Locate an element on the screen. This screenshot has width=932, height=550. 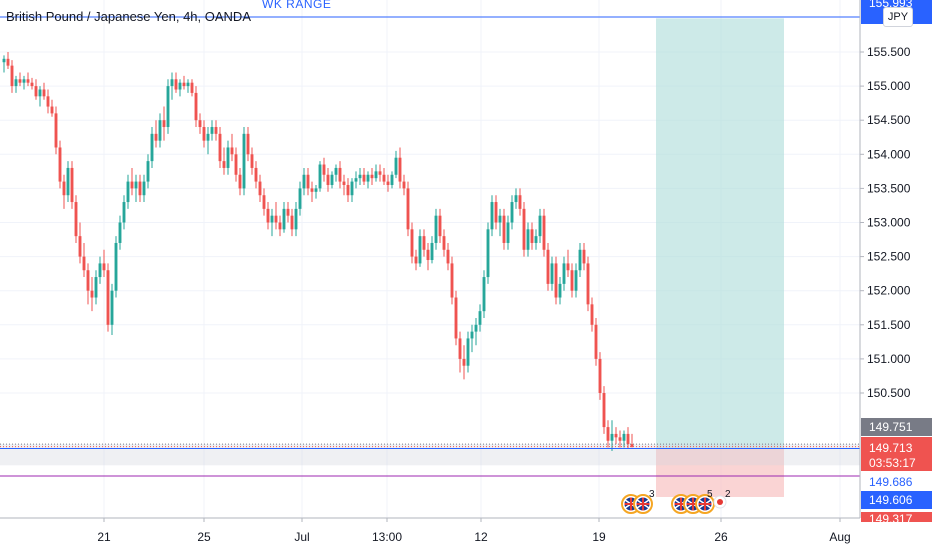
events: 3 5 2 is located at coordinates (676, 501).